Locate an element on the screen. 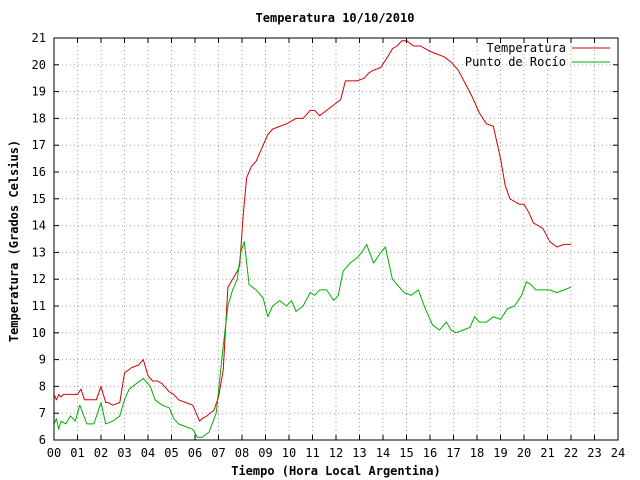  y-tick-label: 16 is located at coordinates (39, 172).